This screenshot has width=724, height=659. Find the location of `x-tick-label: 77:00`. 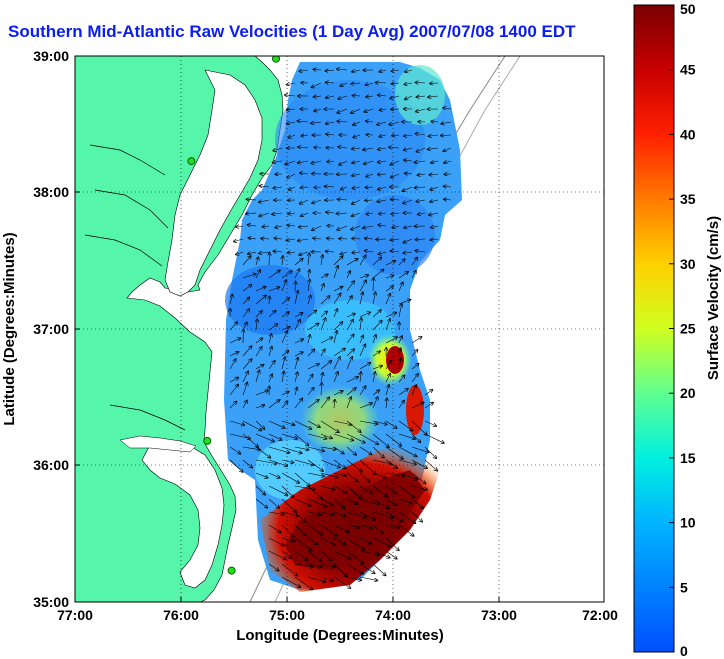

x-tick-label: 77:00 is located at coordinates (75, 615).